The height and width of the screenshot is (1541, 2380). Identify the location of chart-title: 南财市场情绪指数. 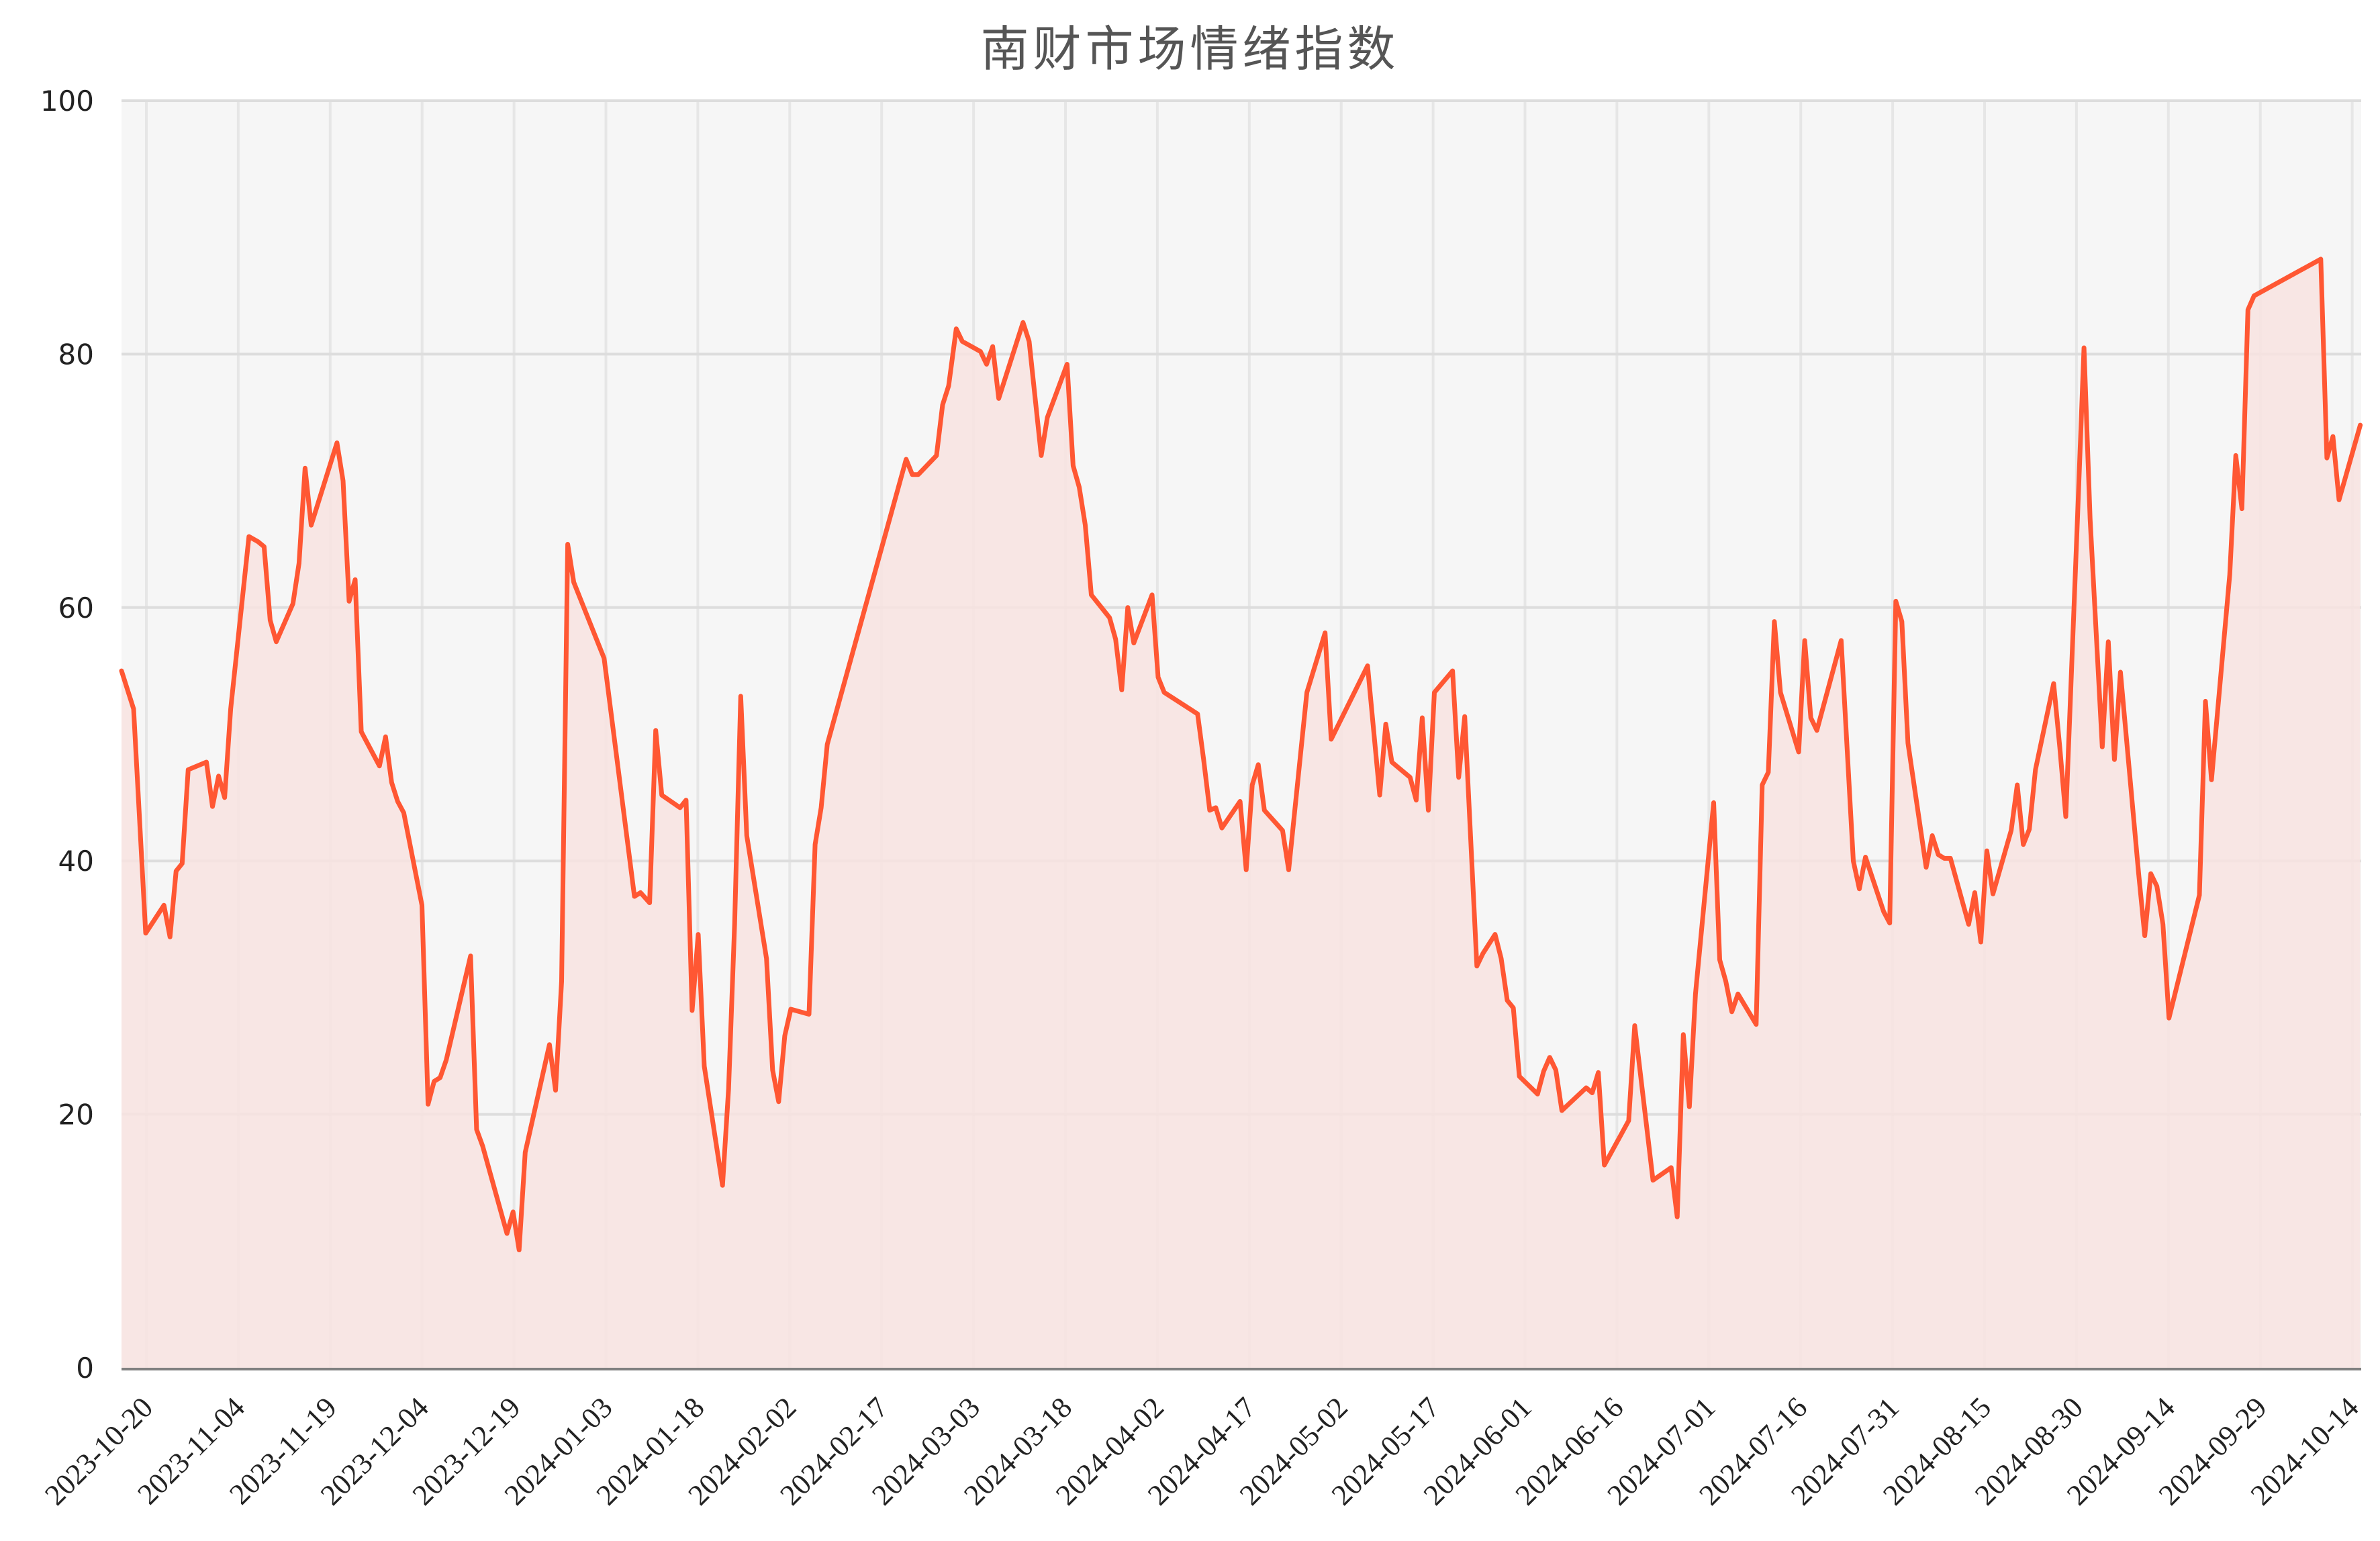
(1190, 49).